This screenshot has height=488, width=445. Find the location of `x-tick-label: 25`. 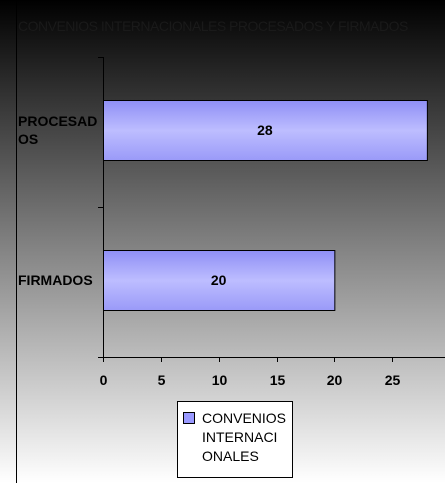

x-tick-label: 25 is located at coordinates (393, 380).